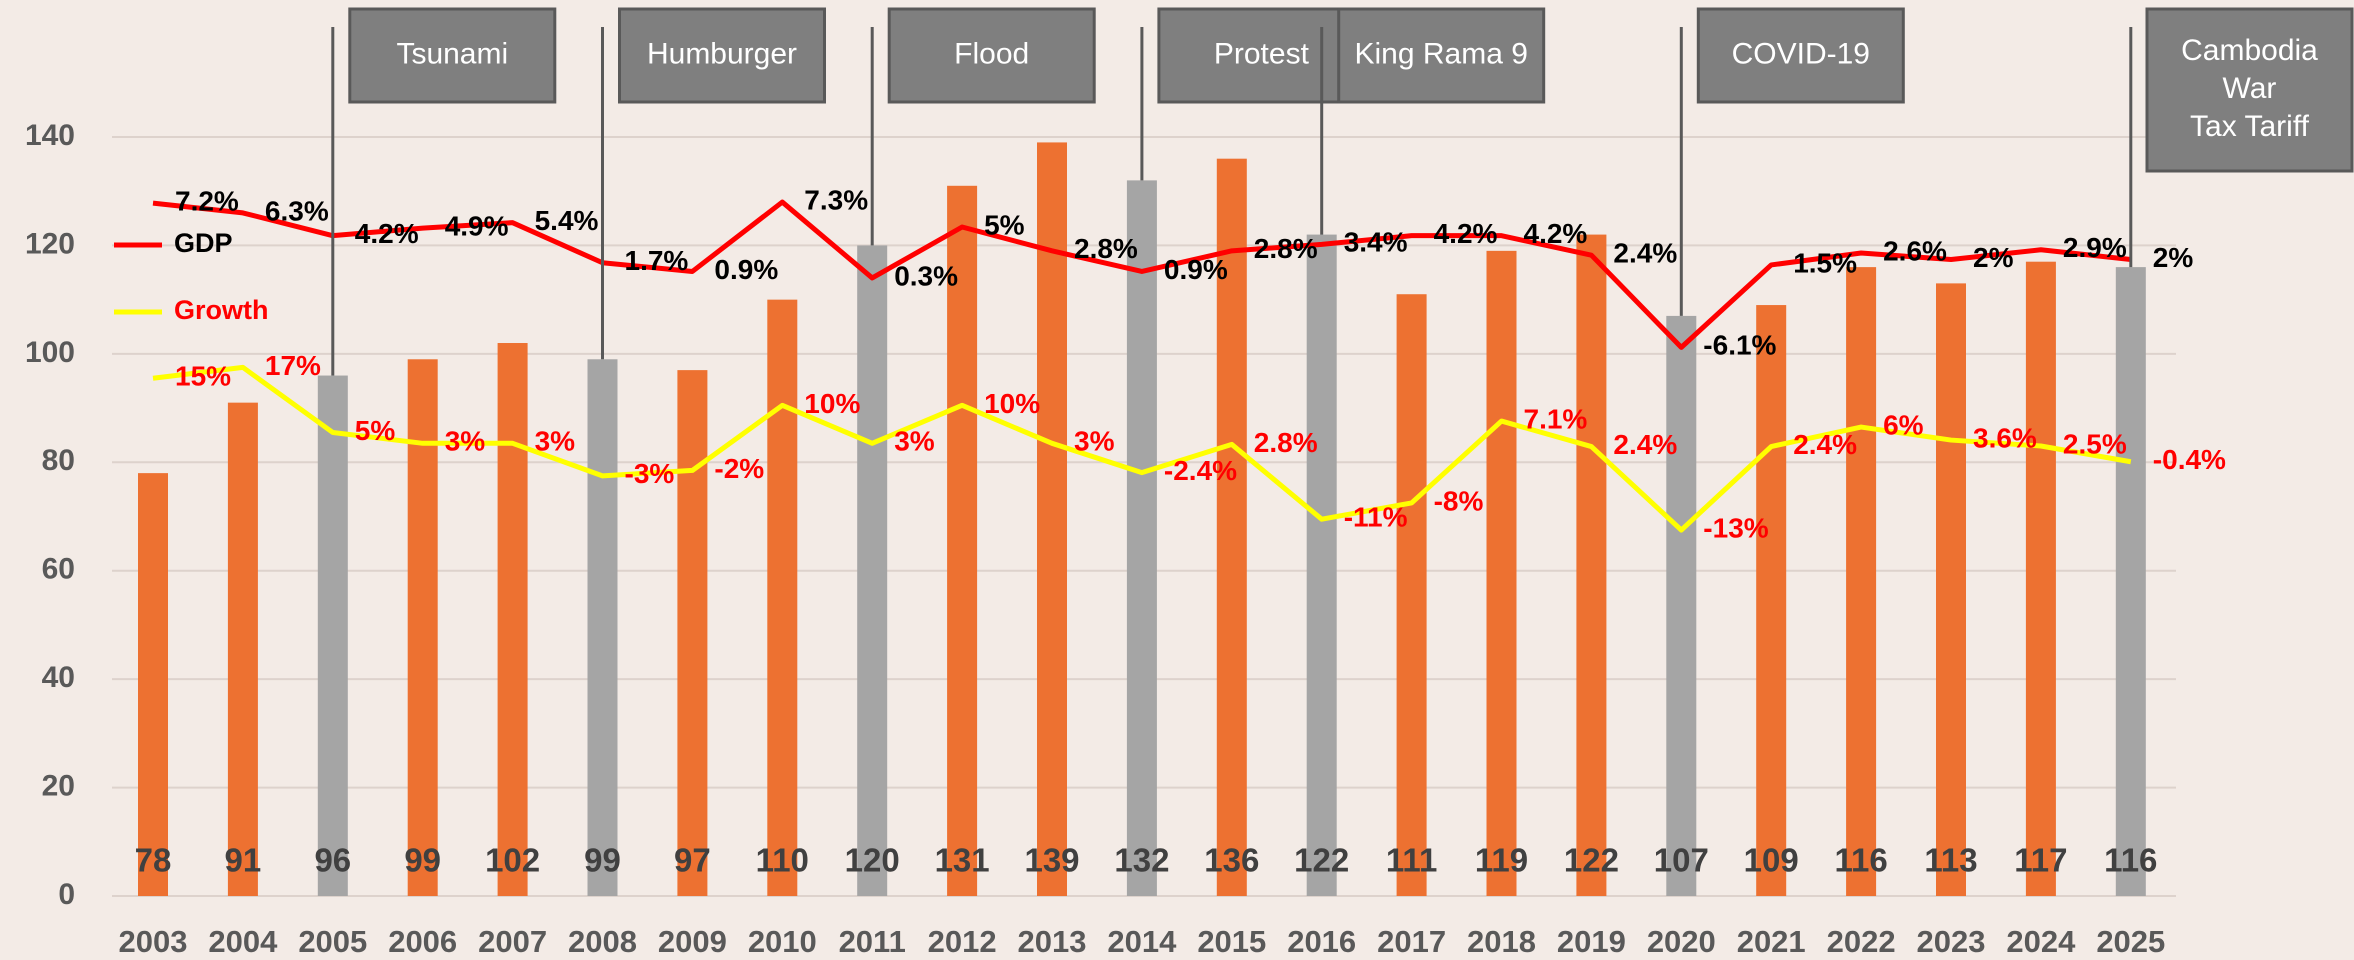 This screenshot has width=2354, height=960. Describe the element at coordinates (66, 894) in the screenshot. I see `y-tick-label: 0` at that location.